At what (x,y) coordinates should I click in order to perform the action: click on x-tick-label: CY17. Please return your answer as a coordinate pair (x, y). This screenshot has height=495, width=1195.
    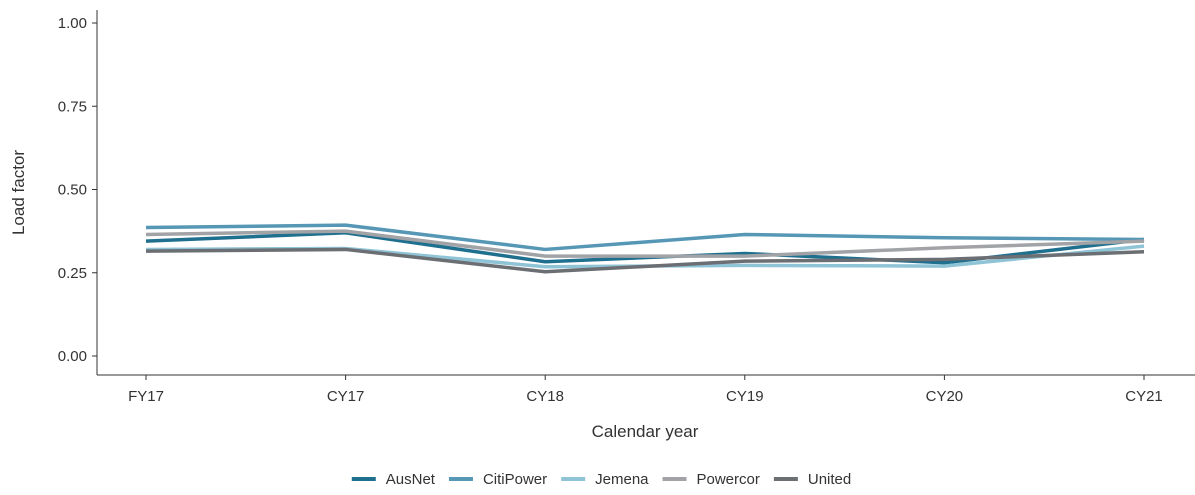
    Looking at the image, I should click on (346, 396).